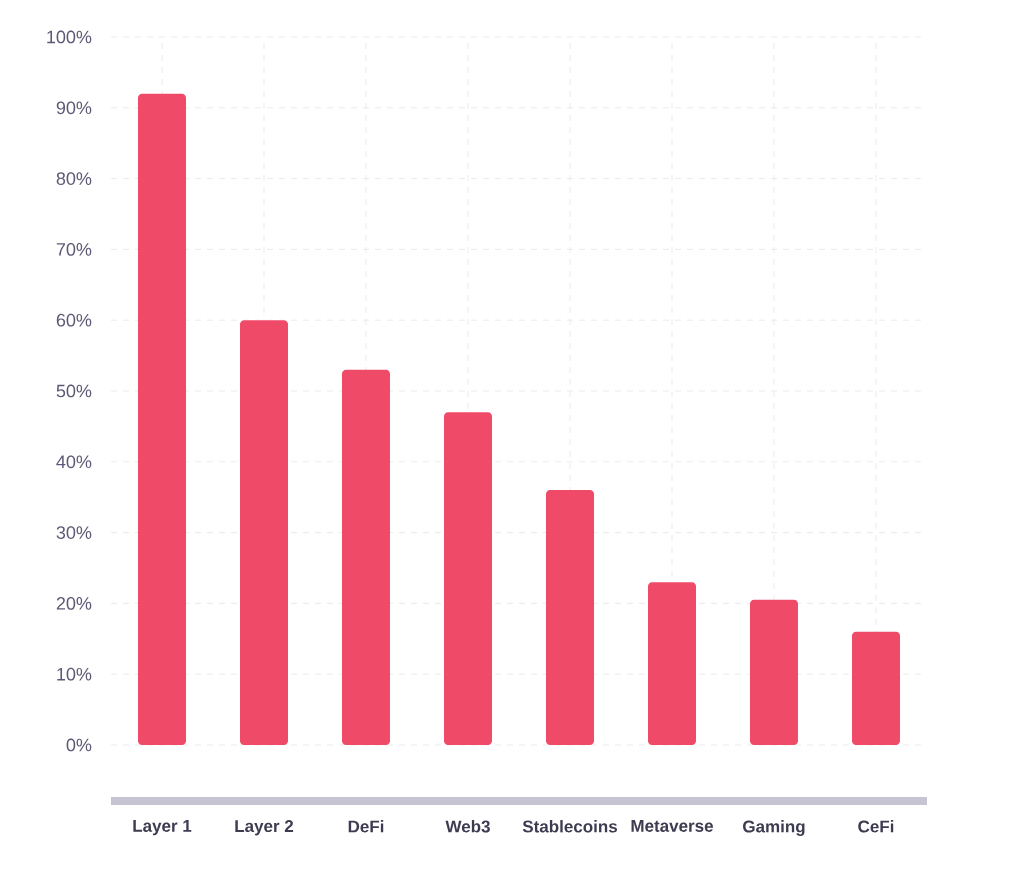 The image size is (1024, 883). Describe the element at coordinates (570, 826) in the screenshot. I see `x-tick-label: Stablecoins` at that location.